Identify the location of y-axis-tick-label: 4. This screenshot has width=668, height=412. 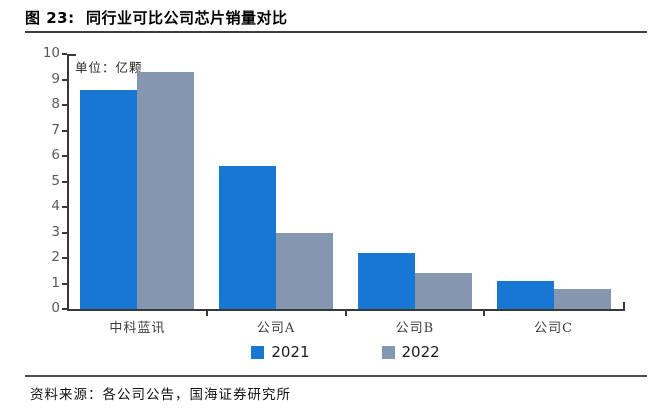
(55, 206).